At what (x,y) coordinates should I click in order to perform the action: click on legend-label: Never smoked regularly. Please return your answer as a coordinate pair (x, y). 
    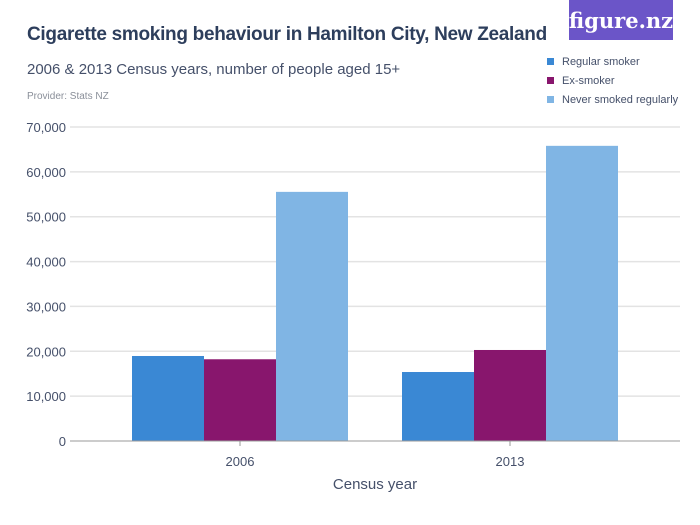
    Looking at the image, I should click on (620, 99).